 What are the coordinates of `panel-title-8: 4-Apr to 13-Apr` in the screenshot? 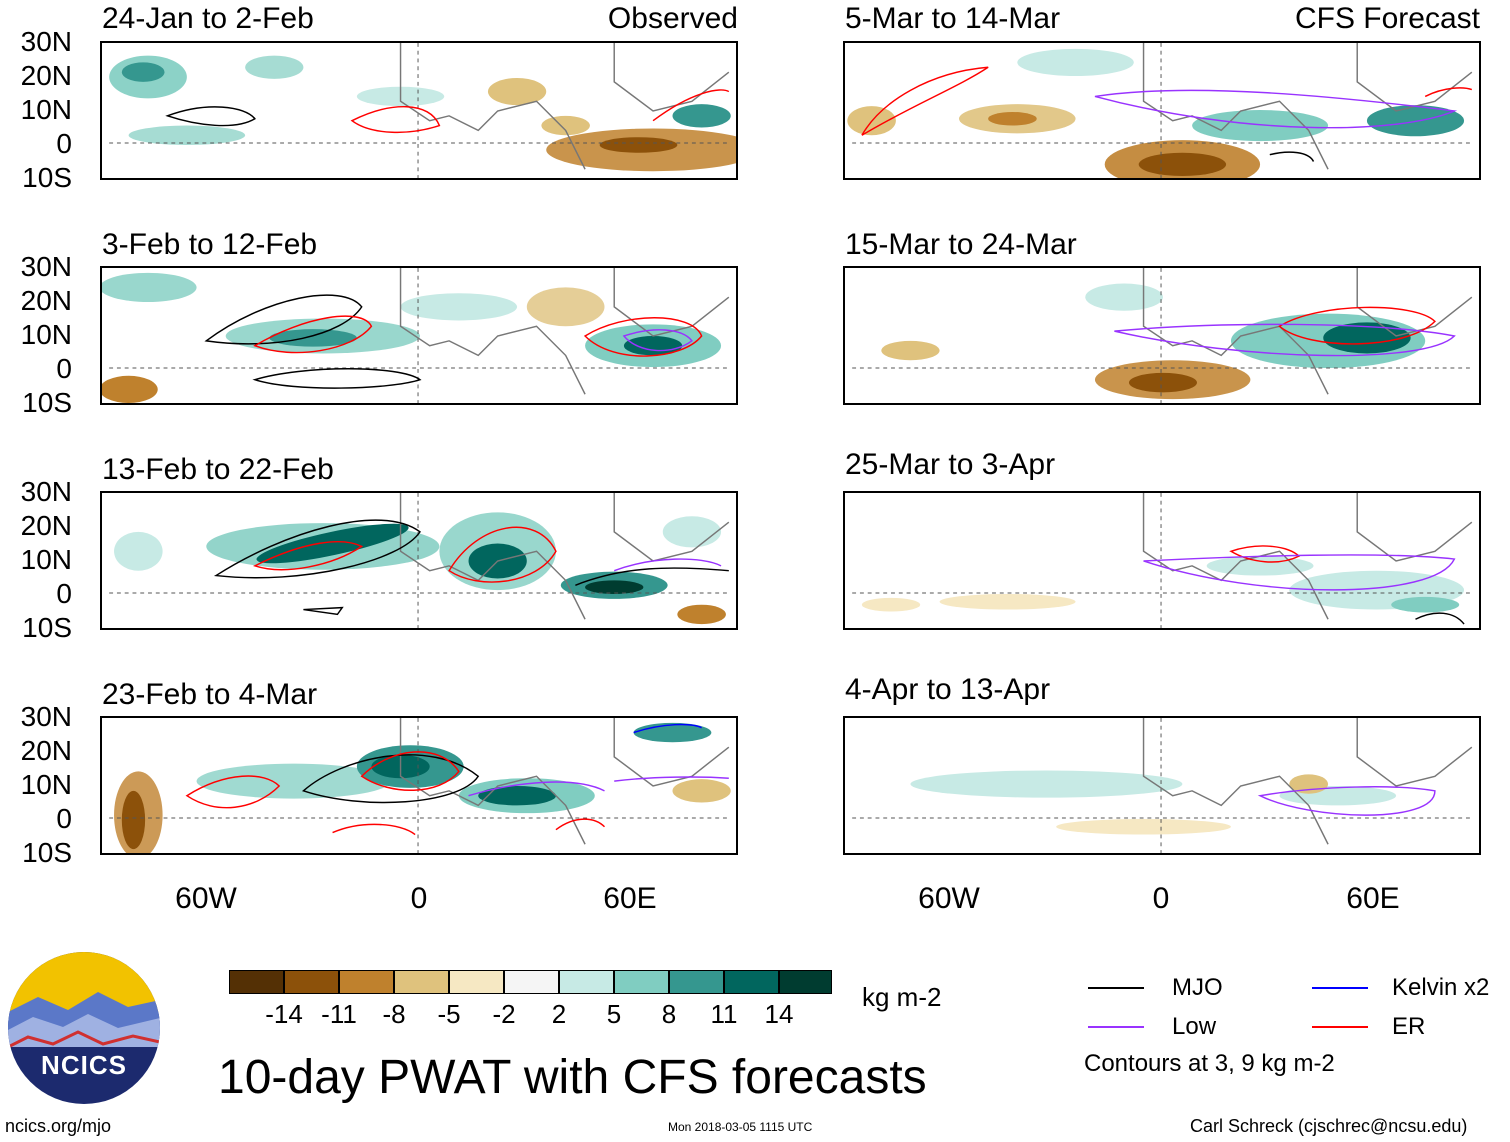 It's located at (948, 689).